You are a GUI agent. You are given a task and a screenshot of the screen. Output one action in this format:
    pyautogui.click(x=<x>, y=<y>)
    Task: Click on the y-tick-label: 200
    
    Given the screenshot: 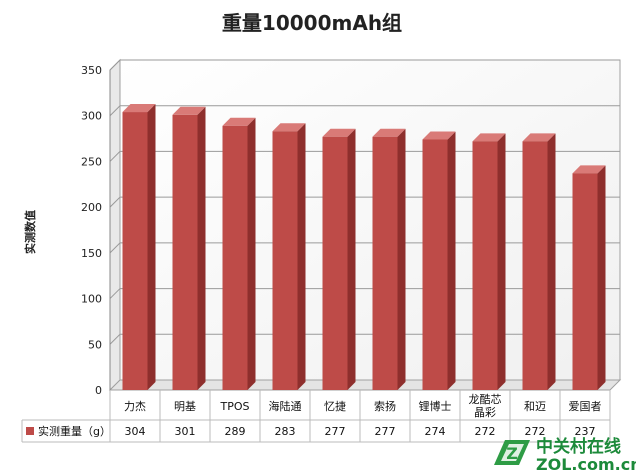 What is the action you would take?
    pyautogui.click(x=91, y=207)
    